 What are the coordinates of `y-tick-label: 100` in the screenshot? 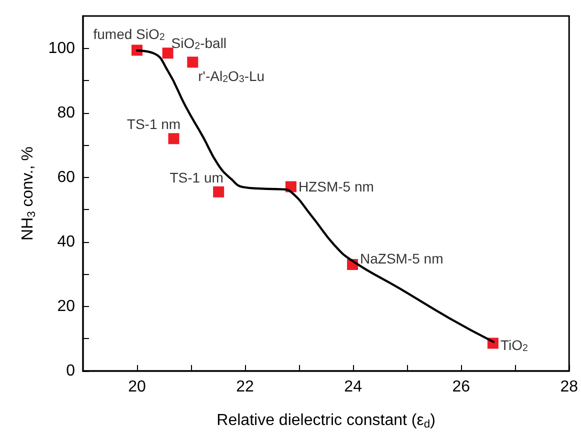 It's located at (62, 48).